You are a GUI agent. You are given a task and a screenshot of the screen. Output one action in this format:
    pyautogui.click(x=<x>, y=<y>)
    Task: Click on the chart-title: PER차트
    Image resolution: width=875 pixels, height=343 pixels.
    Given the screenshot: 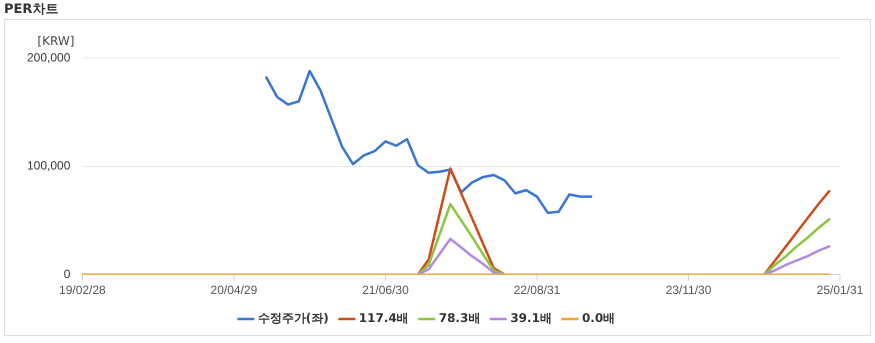 What is the action you would take?
    pyautogui.click(x=31, y=9)
    